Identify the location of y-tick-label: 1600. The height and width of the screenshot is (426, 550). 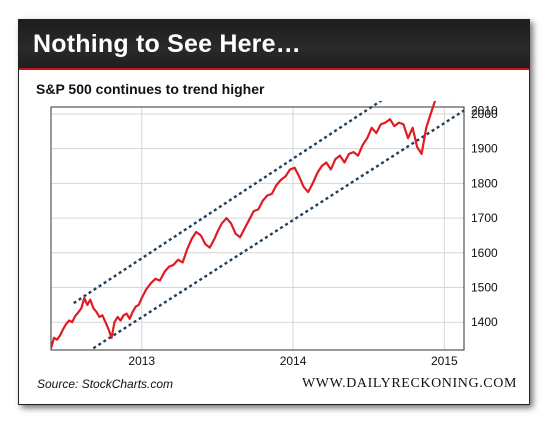
(484, 253).